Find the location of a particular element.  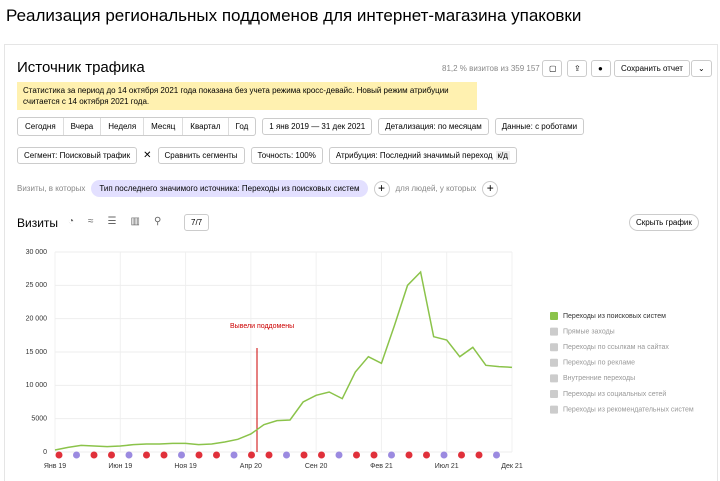

y-tick-label: 5000 is located at coordinates (39, 419).